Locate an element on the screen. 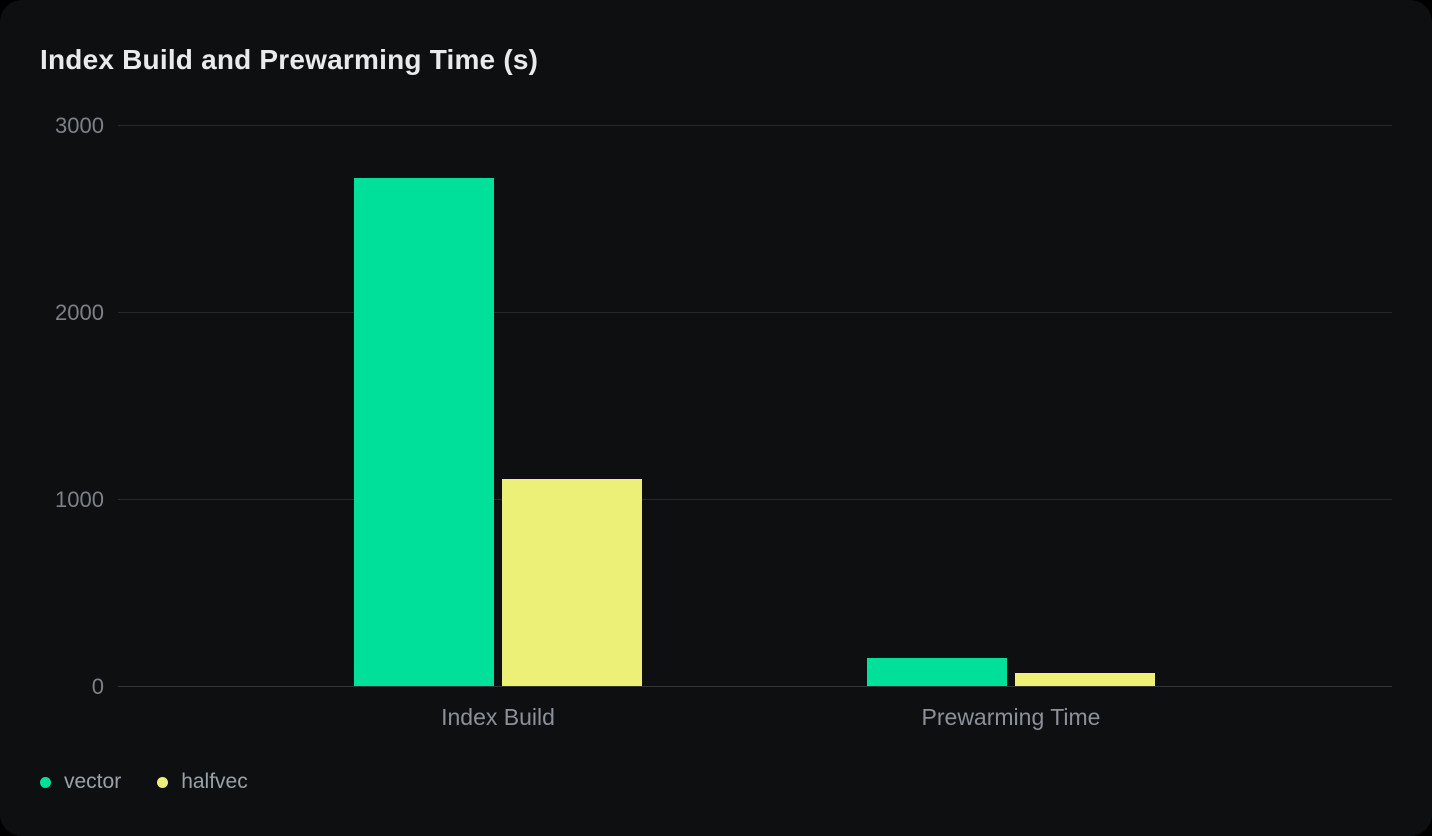  legend-dot-vector is located at coordinates (45, 782).